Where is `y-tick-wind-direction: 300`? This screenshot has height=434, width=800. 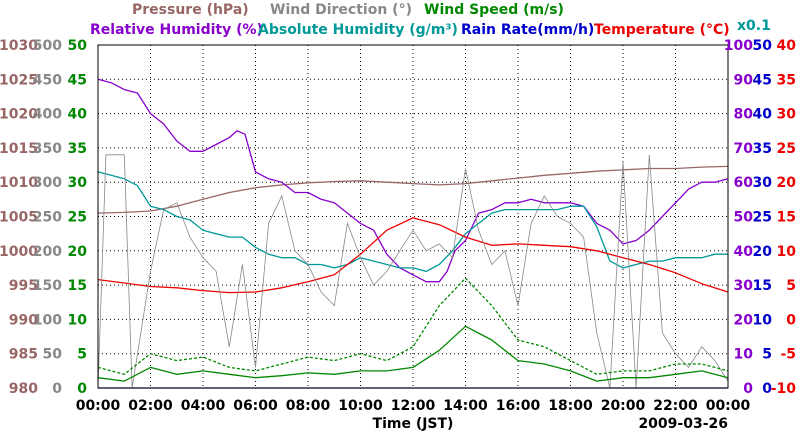 y-tick-wind-direction: 300 is located at coordinates (47, 183).